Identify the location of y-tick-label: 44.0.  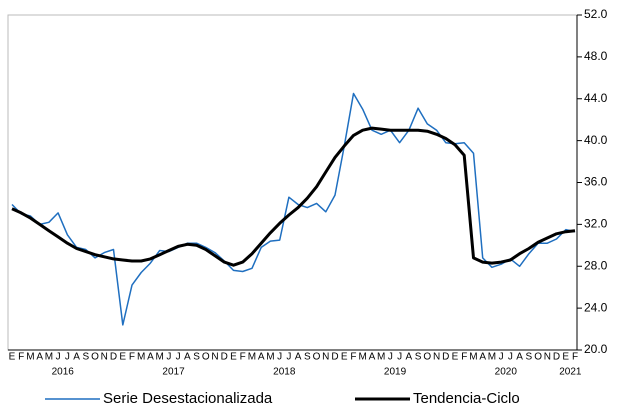
(596, 98).